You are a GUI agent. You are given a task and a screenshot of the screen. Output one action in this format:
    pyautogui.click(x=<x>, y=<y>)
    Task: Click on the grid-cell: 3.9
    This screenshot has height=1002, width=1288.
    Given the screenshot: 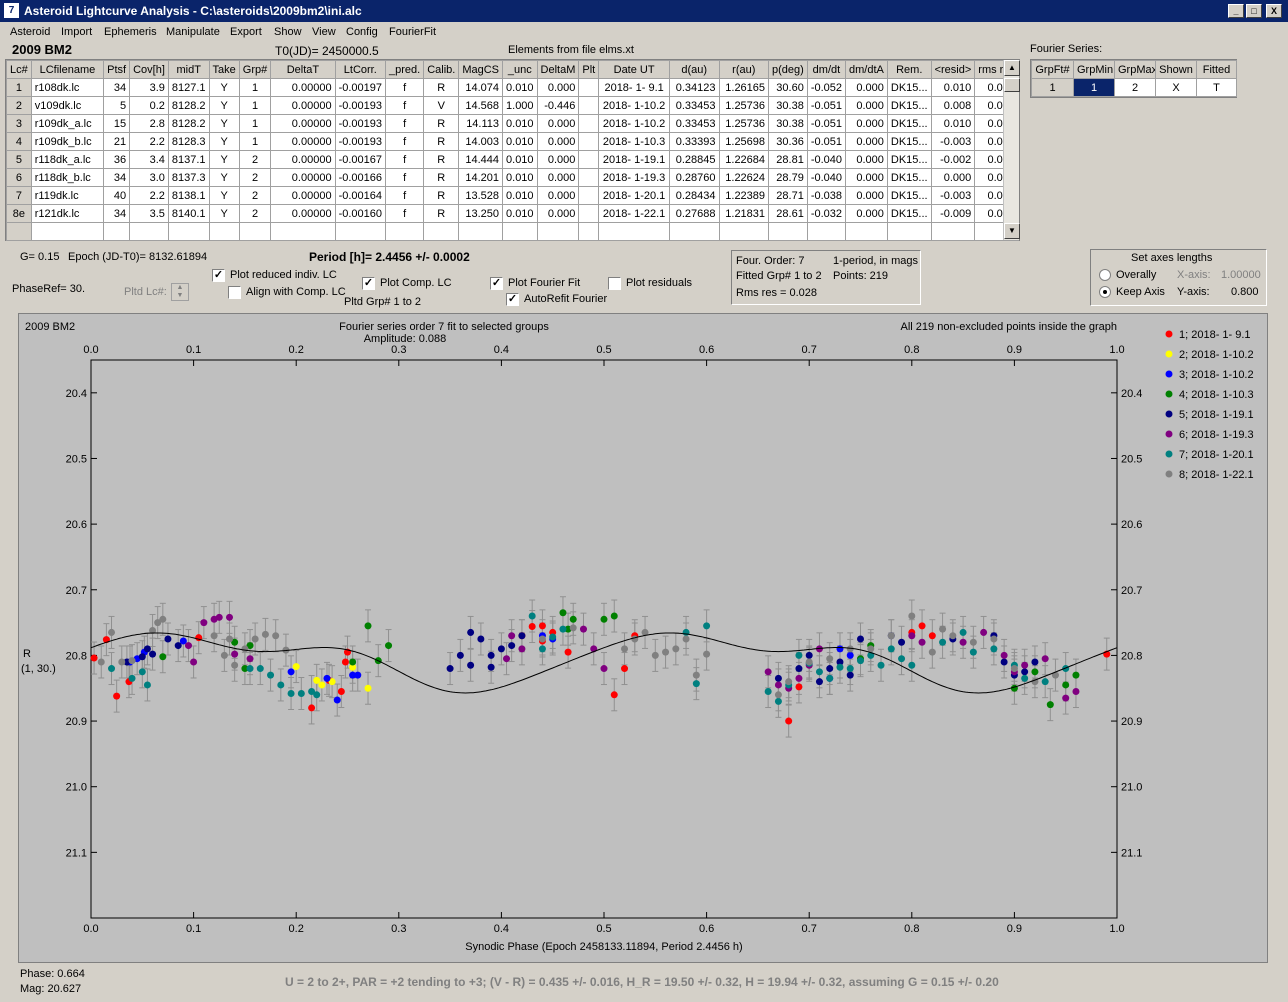 What is the action you would take?
    pyautogui.click(x=149, y=87)
    